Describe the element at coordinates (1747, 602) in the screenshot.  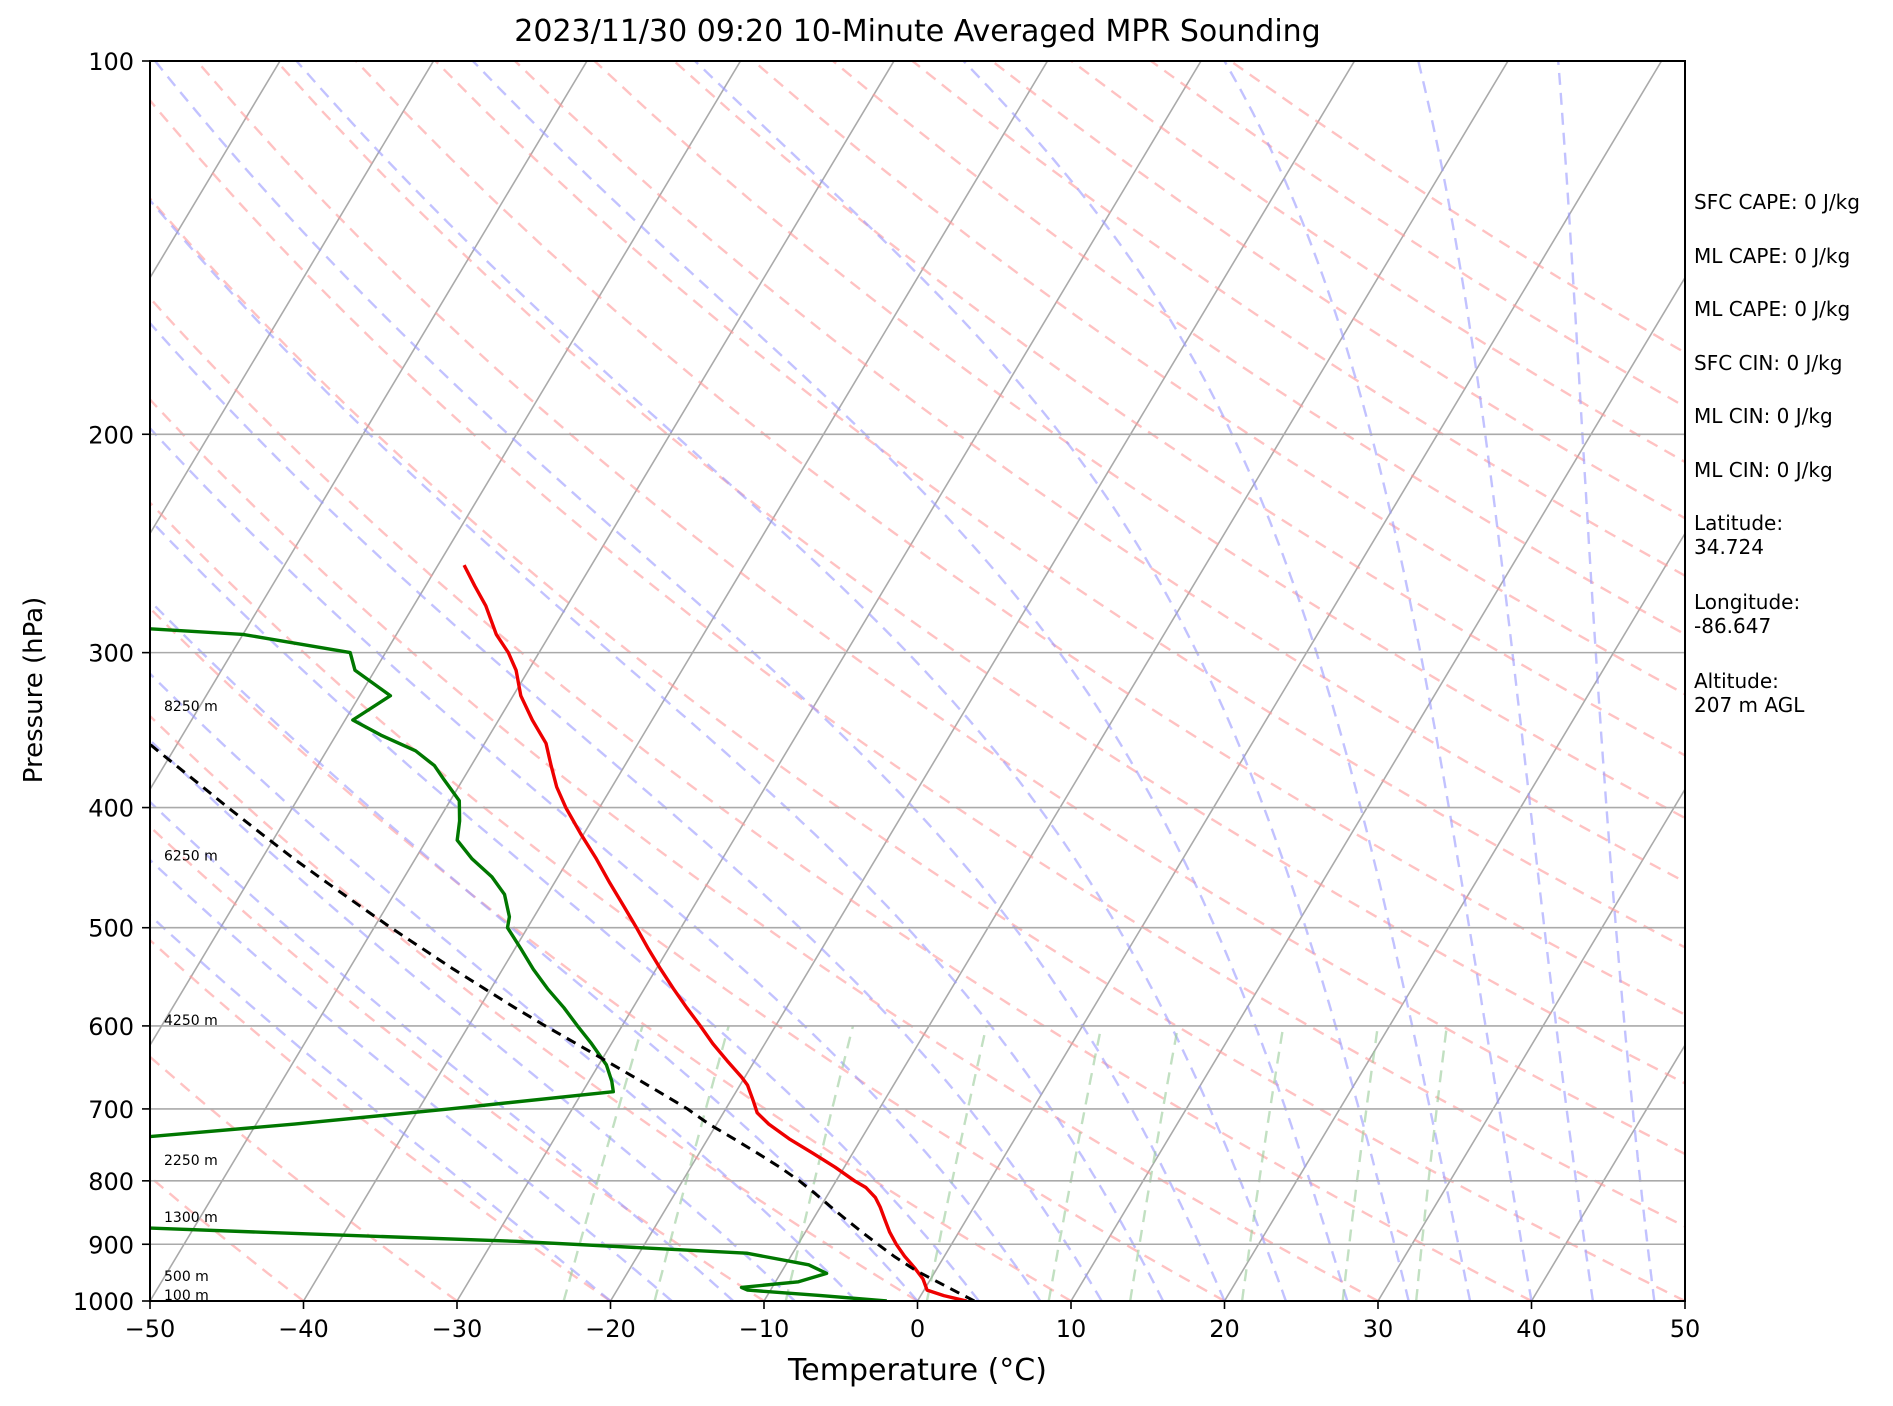
I see `longitude-label: Longitude:` at that location.